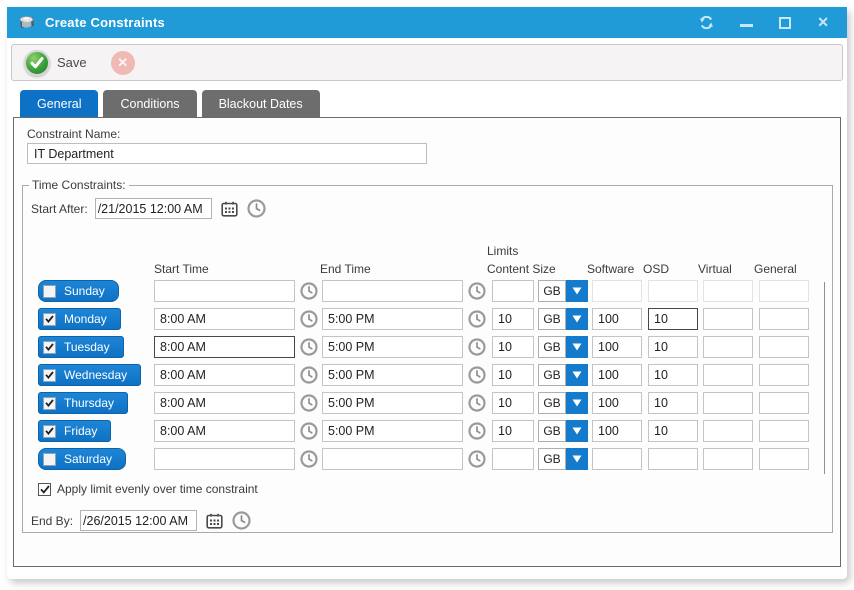  What do you see at coordinates (229, 209) in the screenshot?
I see `calendar-icon` at bounding box center [229, 209].